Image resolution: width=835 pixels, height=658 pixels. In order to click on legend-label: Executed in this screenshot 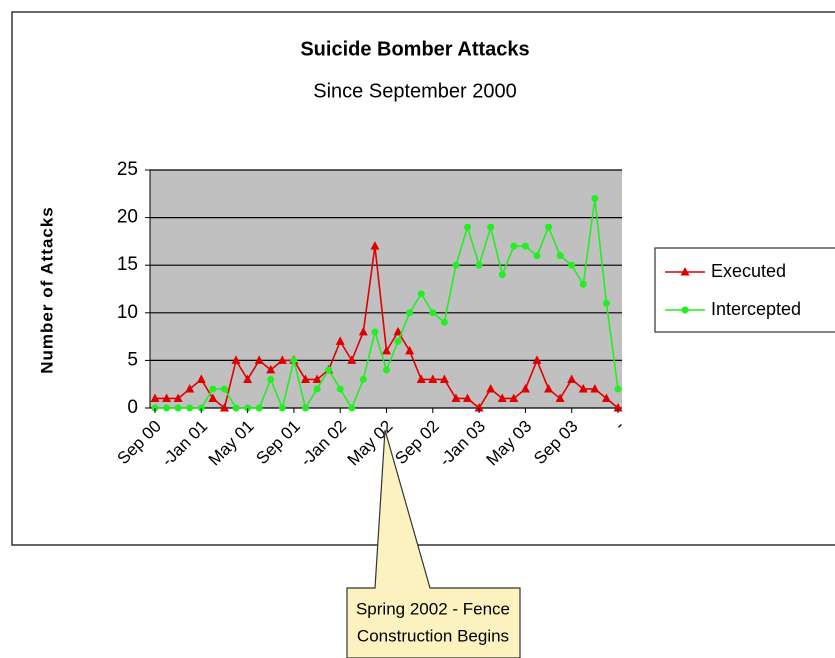, I will do `click(748, 271)`.